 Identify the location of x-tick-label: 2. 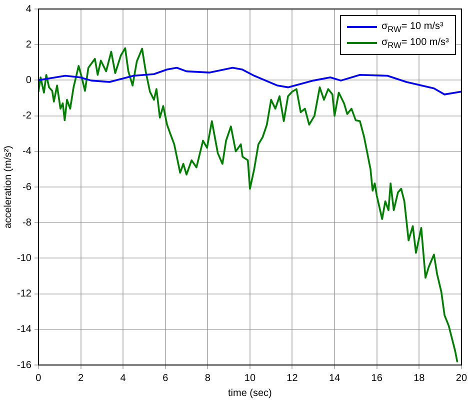
(81, 378).